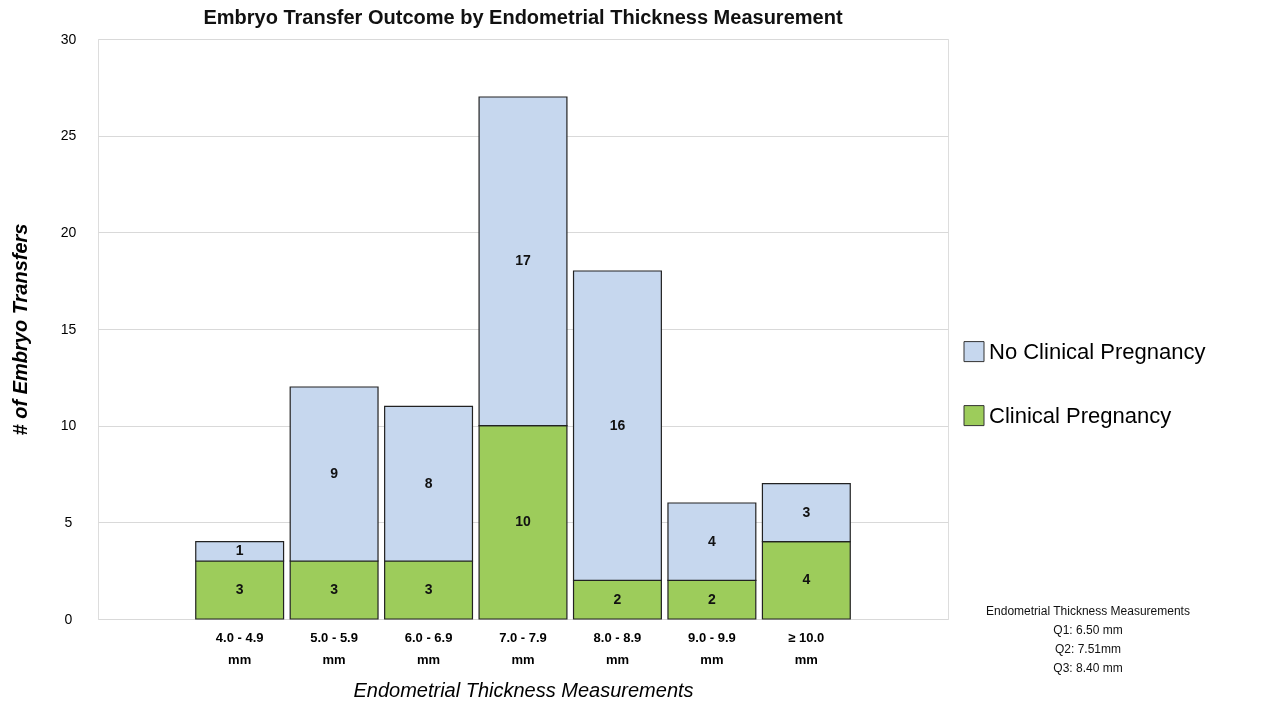  I want to click on data-label: 8, so click(428, 482).